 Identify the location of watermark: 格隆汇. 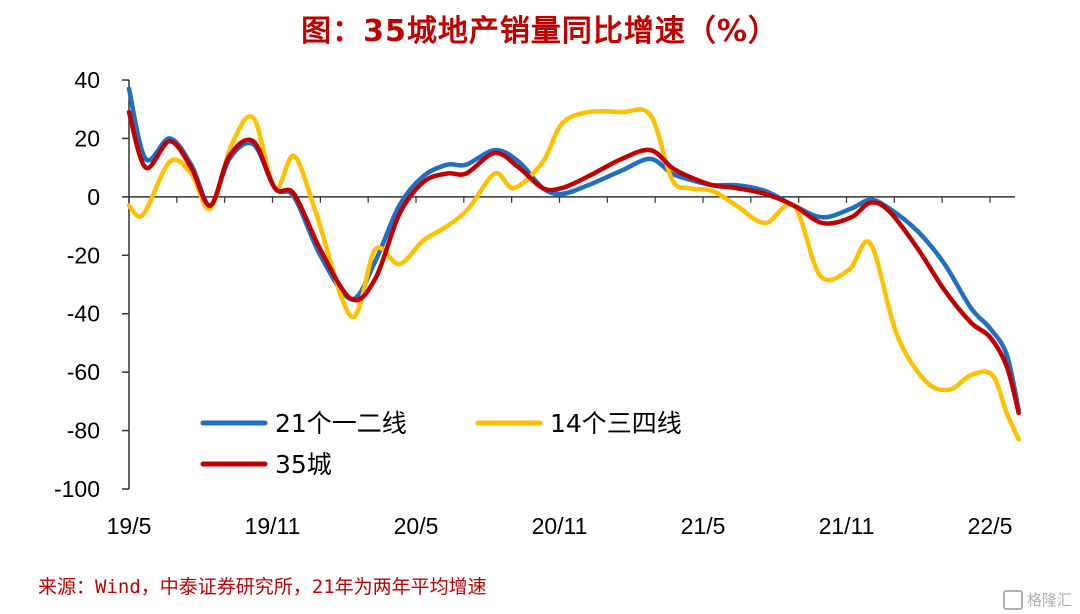
(1037, 599).